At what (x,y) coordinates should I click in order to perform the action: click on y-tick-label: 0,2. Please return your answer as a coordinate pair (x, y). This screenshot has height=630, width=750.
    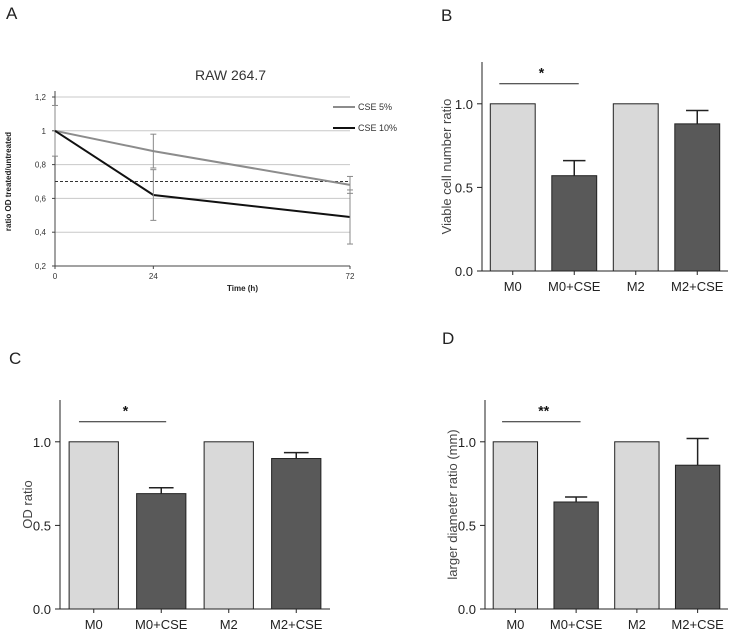
    Looking at the image, I should click on (41, 266).